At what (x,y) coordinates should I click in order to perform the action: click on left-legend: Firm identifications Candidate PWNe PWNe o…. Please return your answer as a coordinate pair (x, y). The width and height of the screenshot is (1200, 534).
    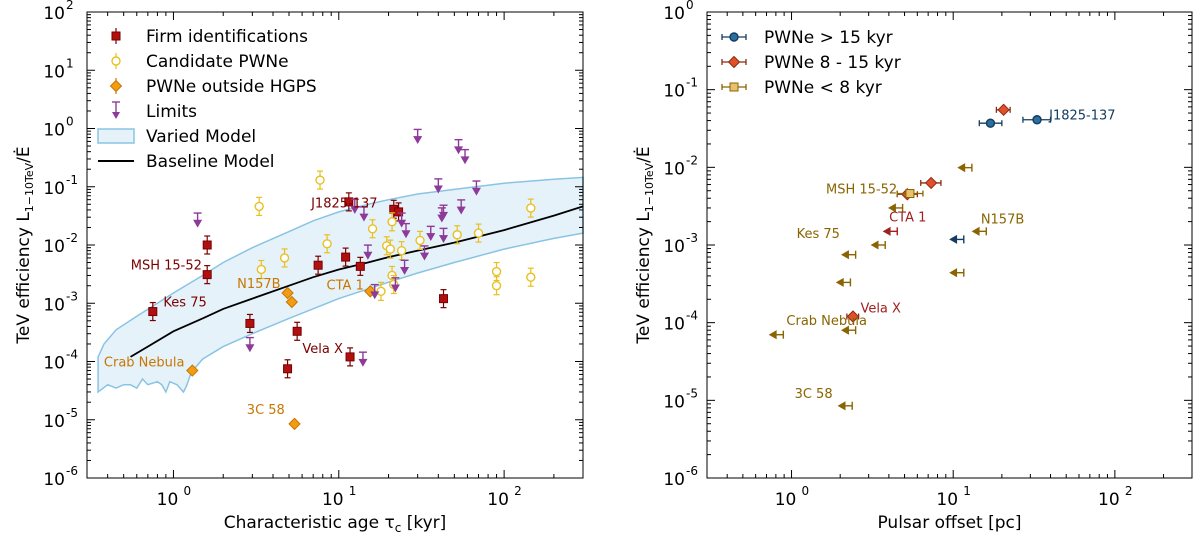
    Looking at the image, I should click on (207, 99).